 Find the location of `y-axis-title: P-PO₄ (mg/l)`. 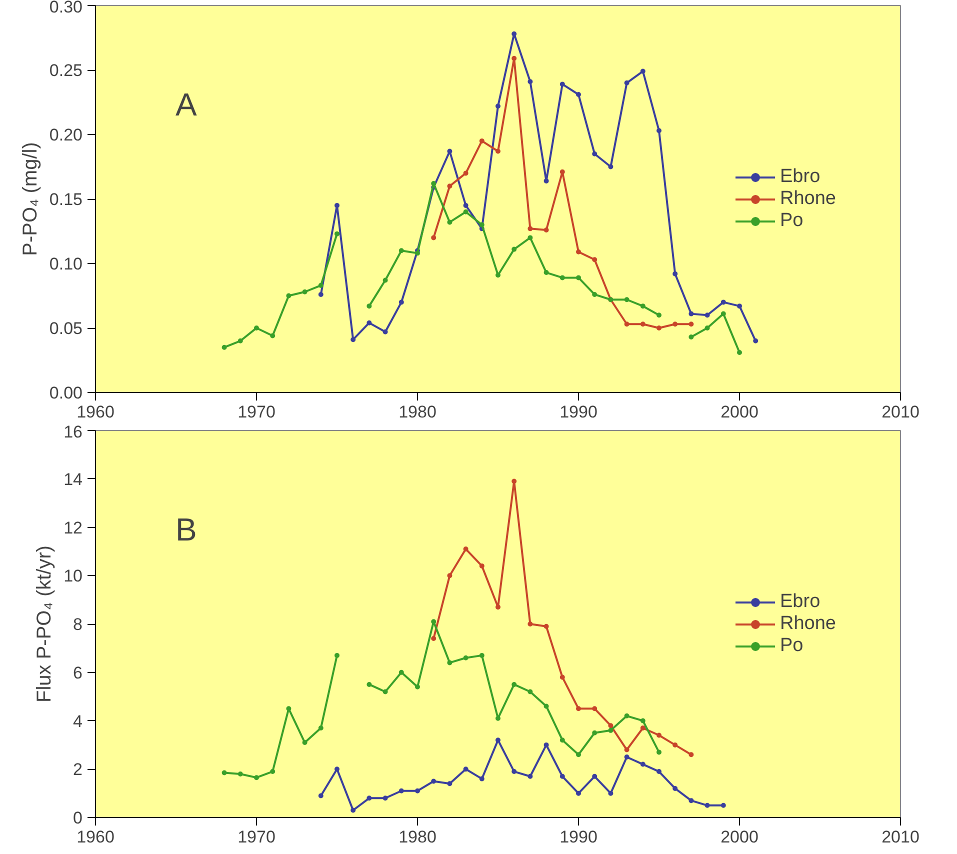

y-axis-title: P-PO₄ (mg/l) is located at coordinates (30, 199).